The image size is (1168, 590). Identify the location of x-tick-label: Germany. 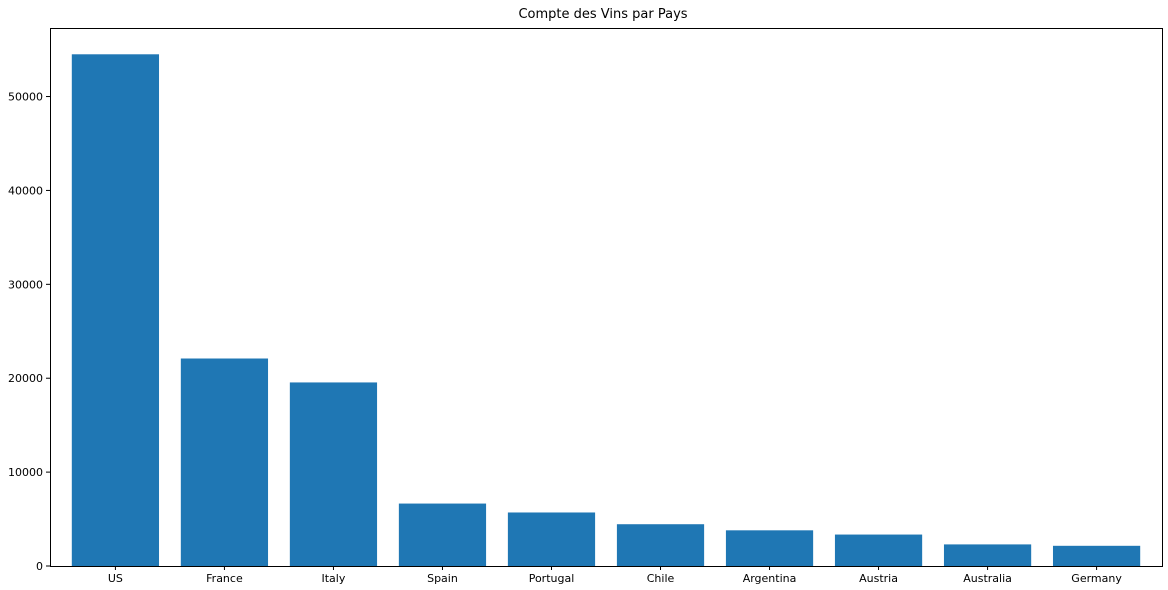
(1096, 578).